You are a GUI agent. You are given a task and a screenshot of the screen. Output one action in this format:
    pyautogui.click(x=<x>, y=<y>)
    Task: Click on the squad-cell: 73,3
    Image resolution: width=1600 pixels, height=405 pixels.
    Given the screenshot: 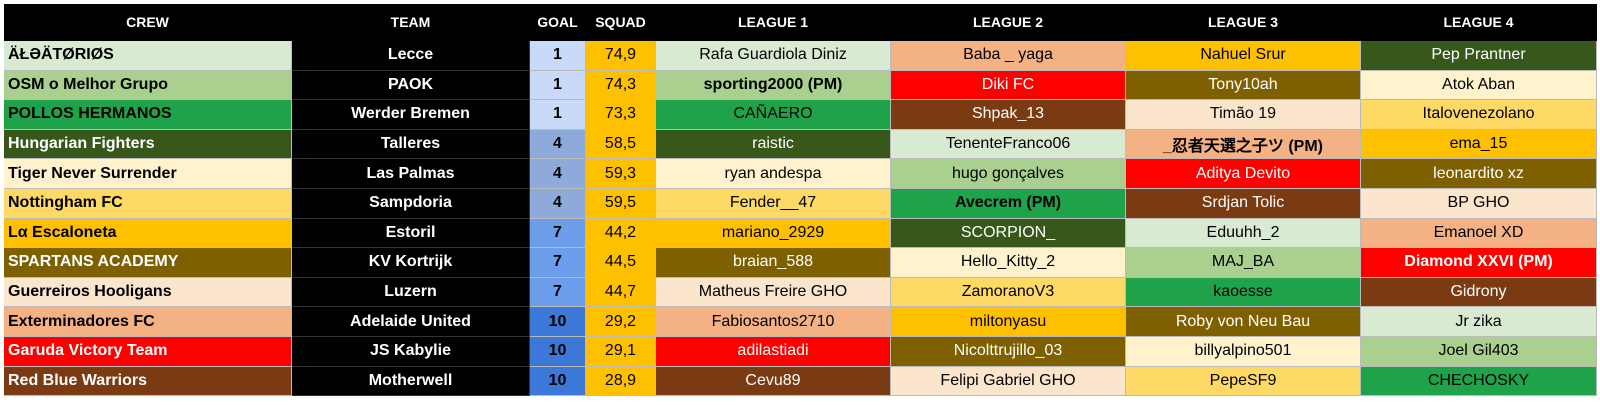 What is the action you would take?
    pyautogui.click(x=621, y=115)
    